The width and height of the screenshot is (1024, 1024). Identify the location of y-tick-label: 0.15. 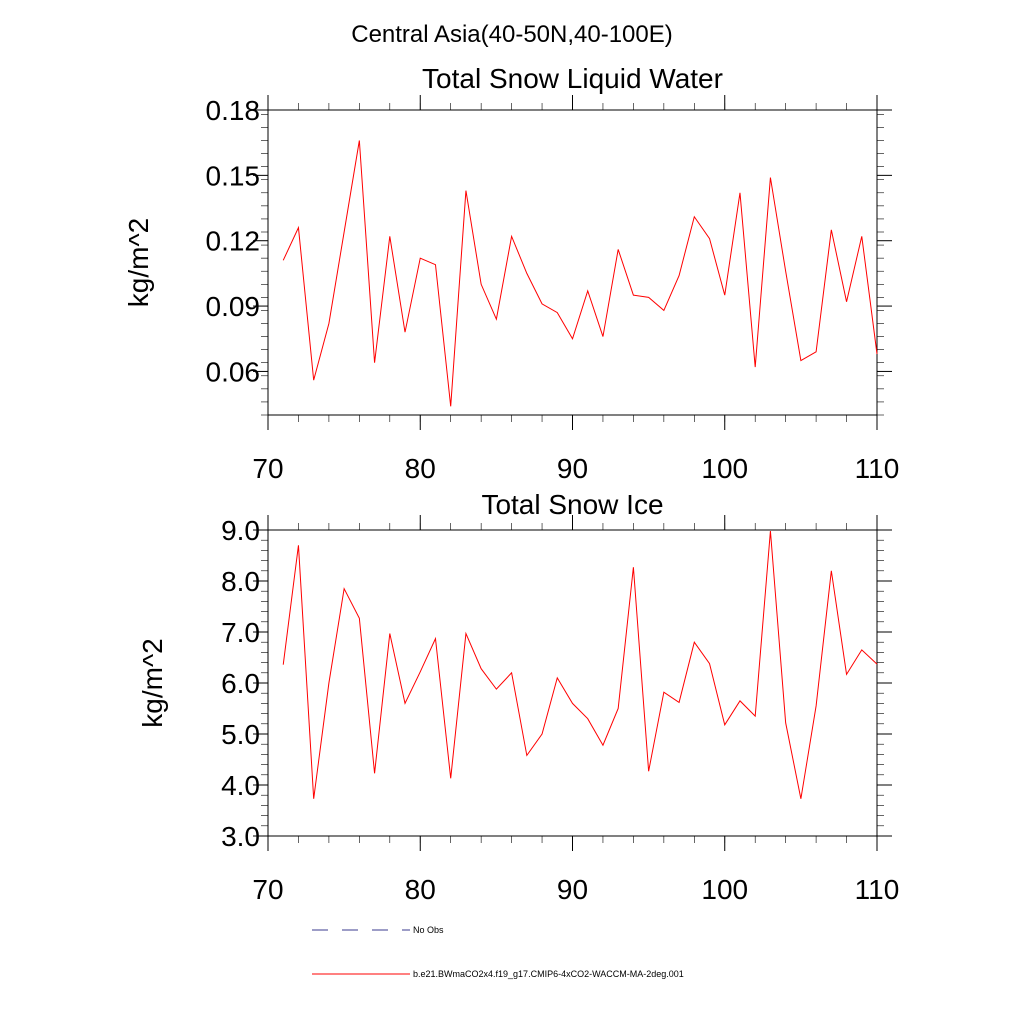
(233, 175).